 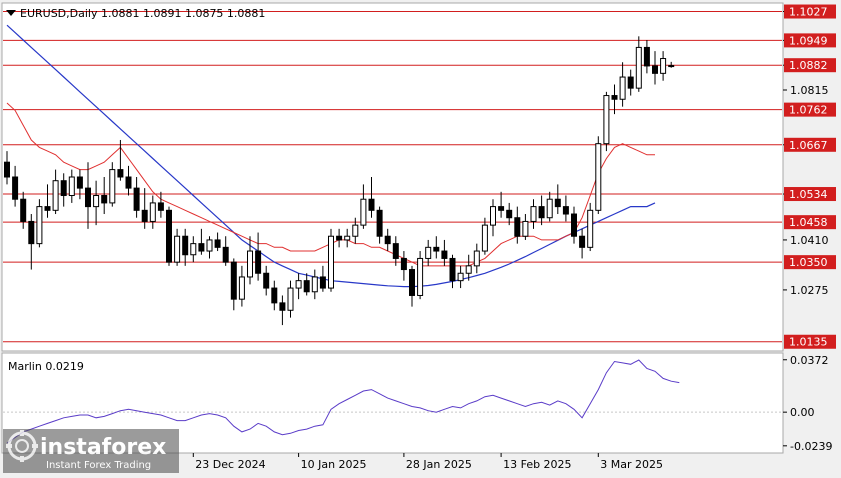 What do you see at coordinates (11, 13) in the screenshot?
I see `symbol-menu-triangle-icon` at bounding box center [11, 13].